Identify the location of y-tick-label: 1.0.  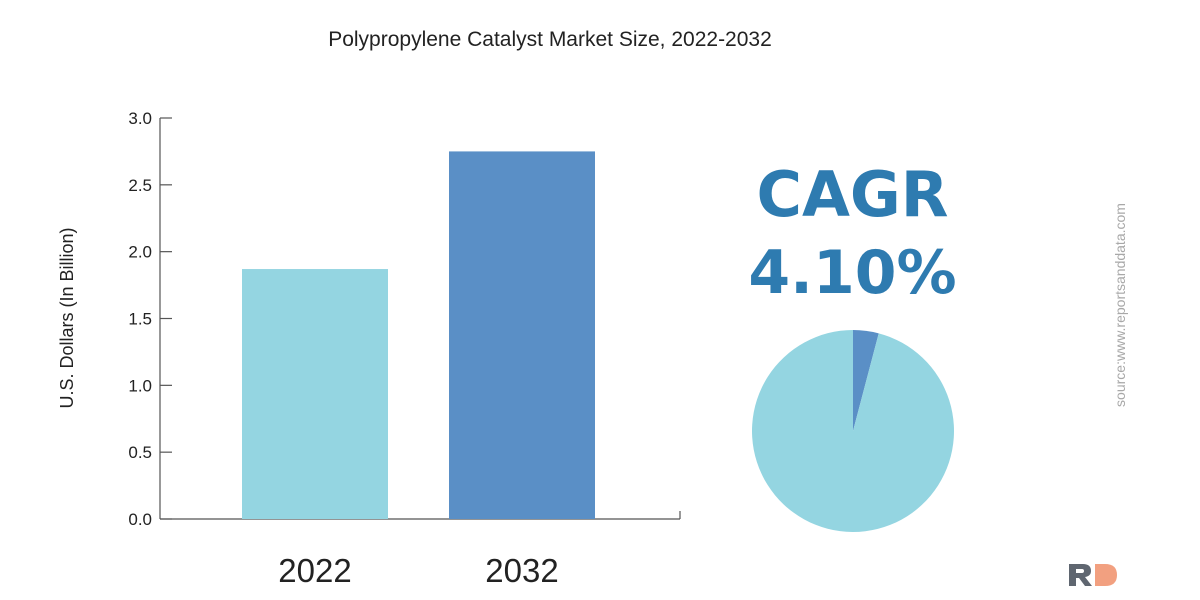
(140, 385).